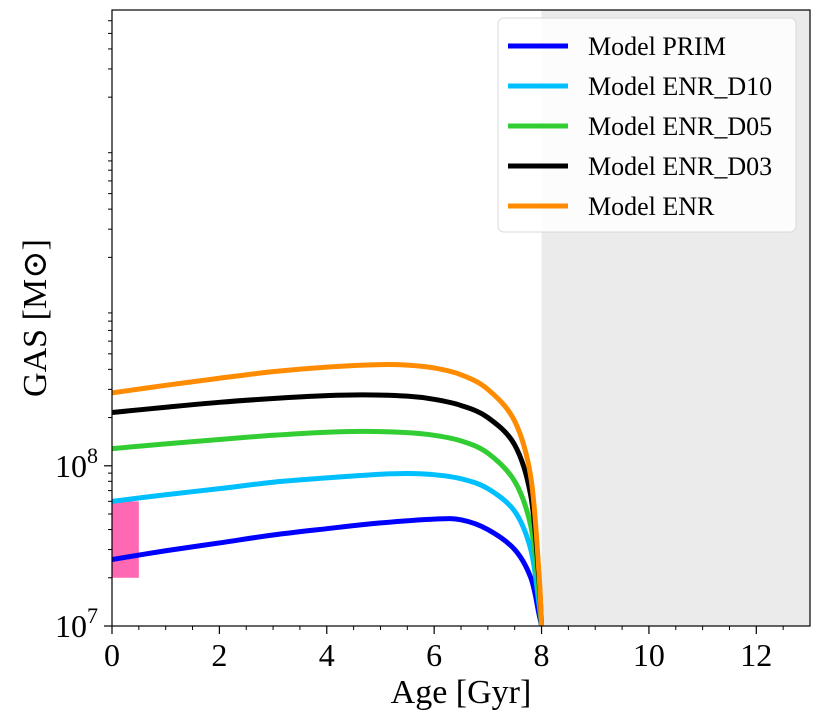 Image resolution: width=819 pixels, height=717 pixels. What do you see at coordinates (328, 571) in the screenshot?
I see `series-line-model-prim` at bounding box center [328, 571].